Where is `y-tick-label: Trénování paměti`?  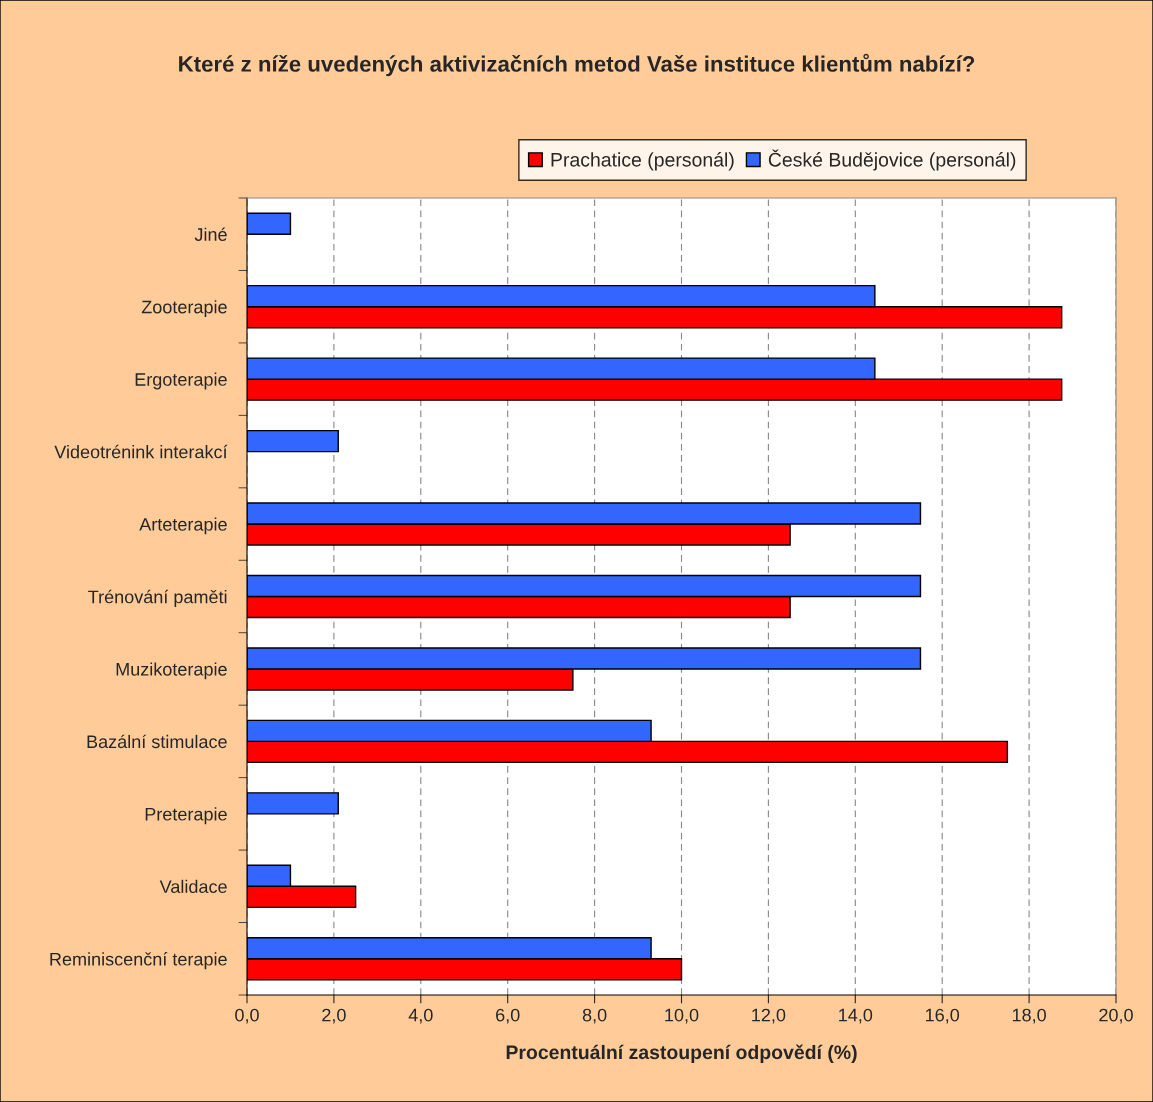 y-tick-label: Trénování paměti is located at coordinates (157, 598).